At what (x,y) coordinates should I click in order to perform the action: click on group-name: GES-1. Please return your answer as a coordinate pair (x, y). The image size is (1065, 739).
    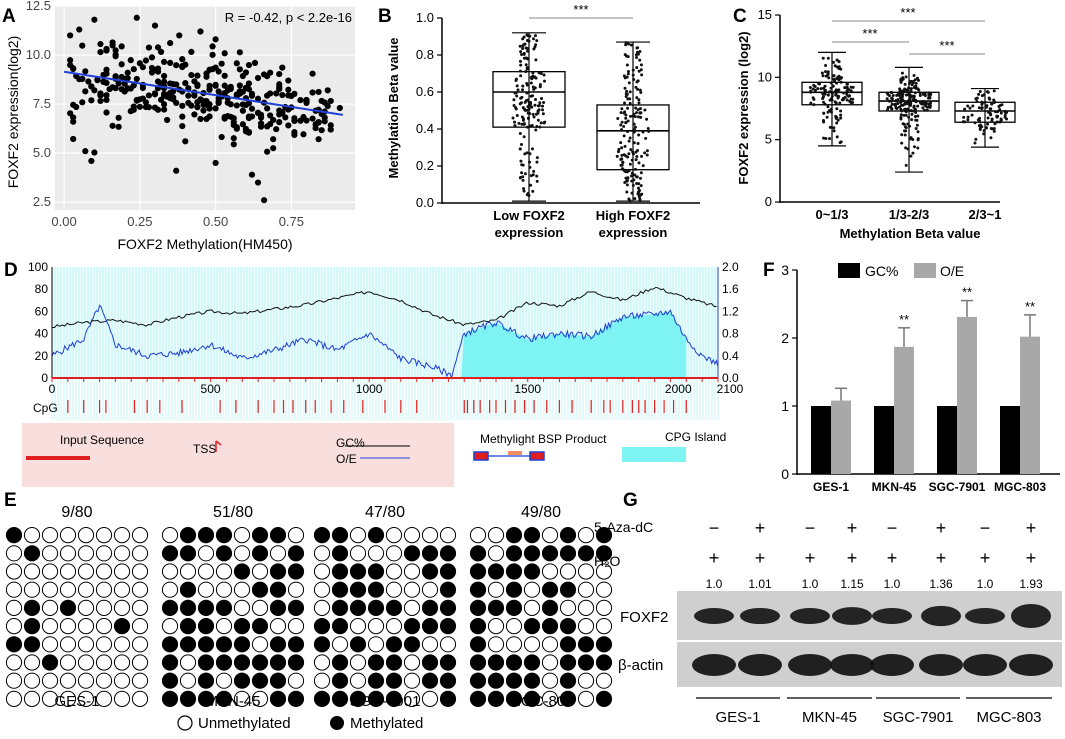
    Looking at the image, I should click on (737, 717).